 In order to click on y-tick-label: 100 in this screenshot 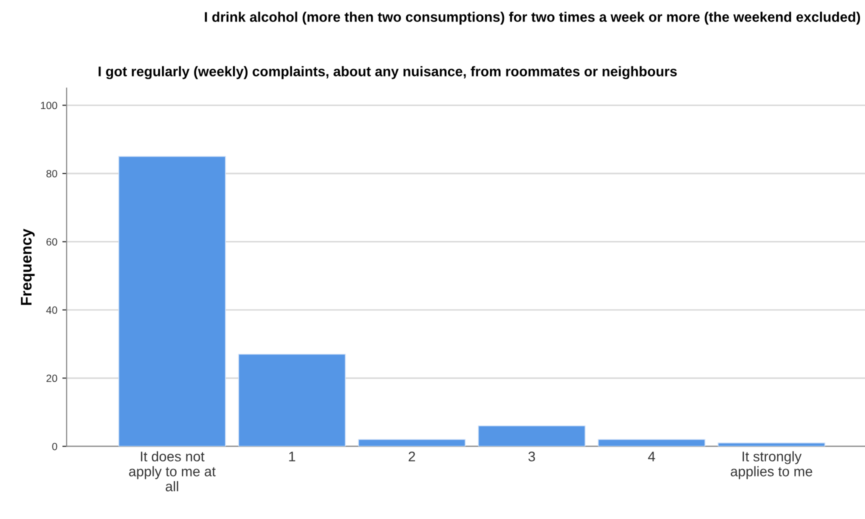, I will do `click(49, 106)`.